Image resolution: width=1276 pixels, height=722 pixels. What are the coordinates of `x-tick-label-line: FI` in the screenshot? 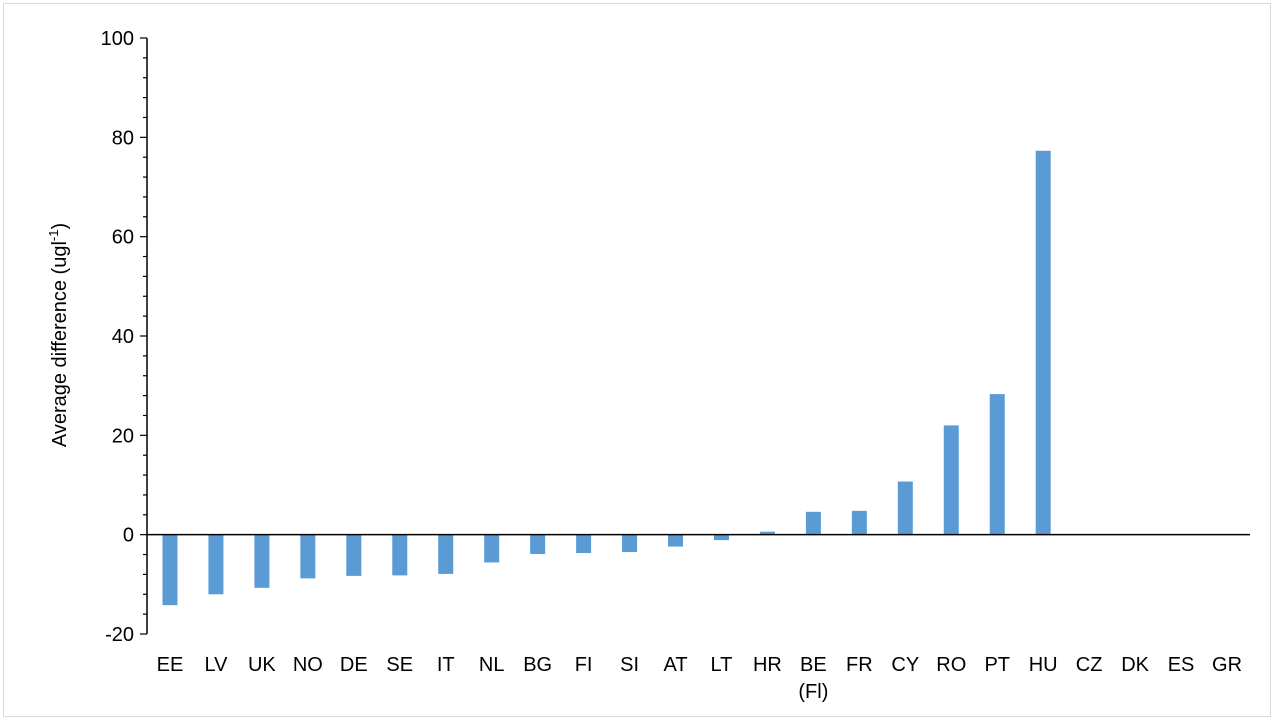 It's located at (584, 665).